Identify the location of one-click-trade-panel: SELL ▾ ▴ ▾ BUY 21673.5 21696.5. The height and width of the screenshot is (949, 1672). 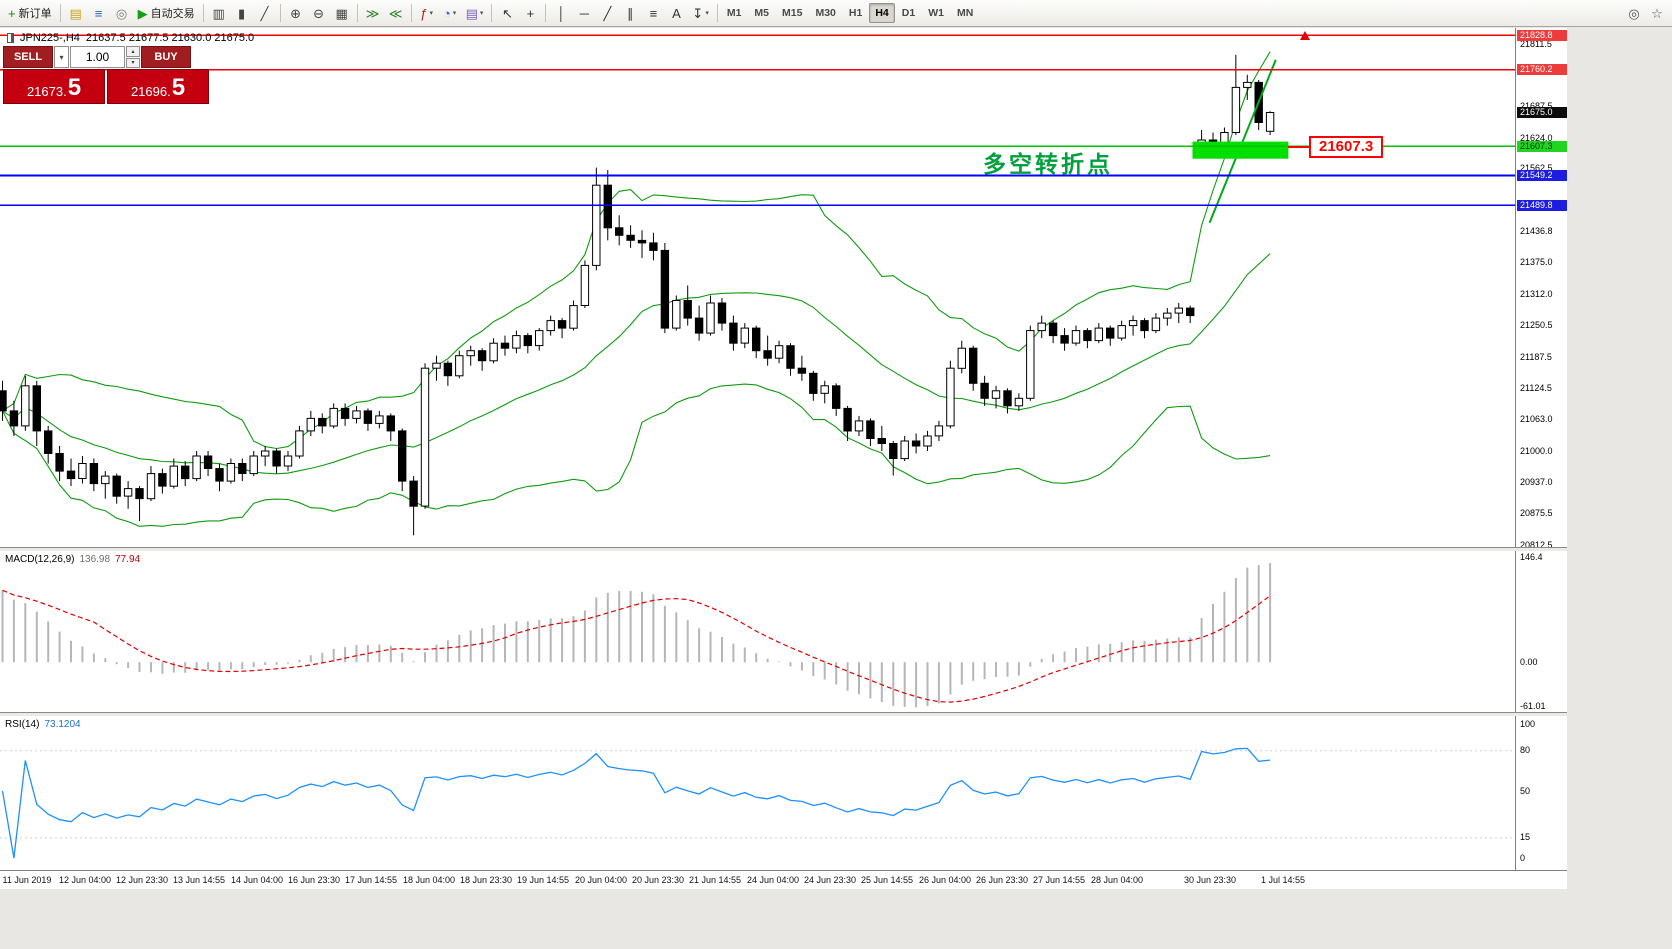
(106, 75).